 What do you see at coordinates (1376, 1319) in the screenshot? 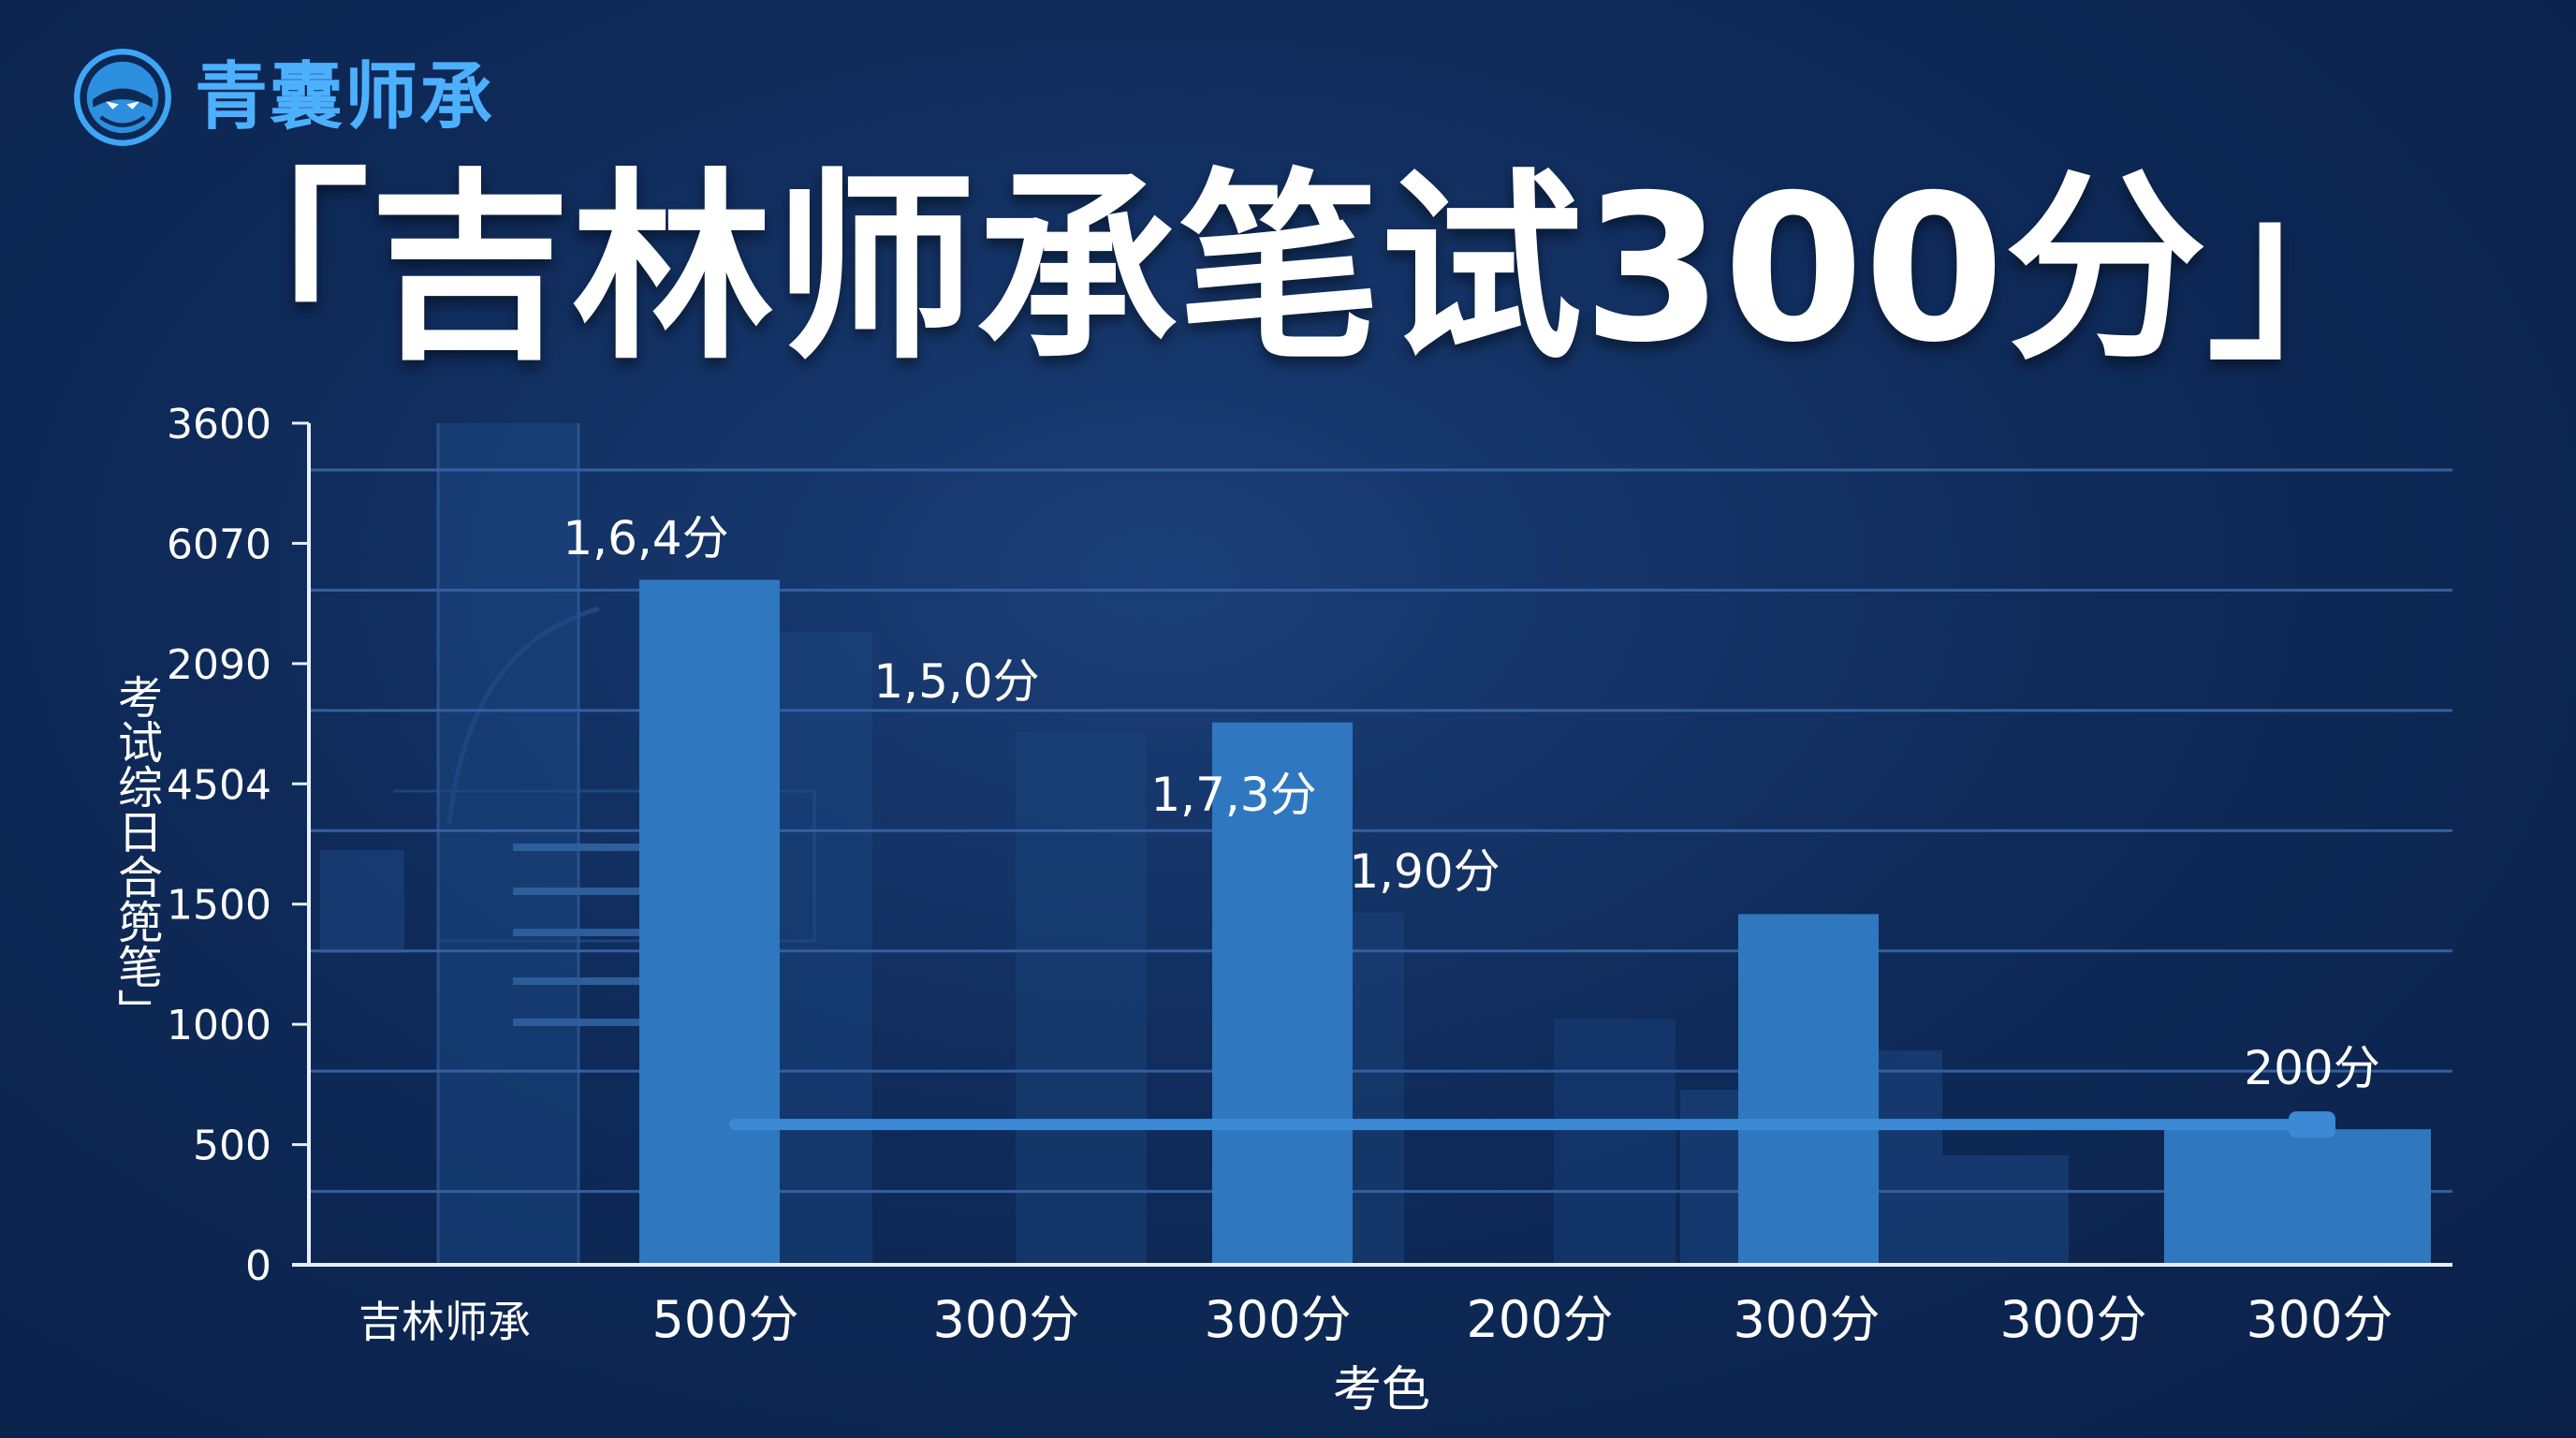
I see `chart-x-ticks: 吉林师承 500分 300分 300分 200分 300分 300分 300分` at bounding box center [1376, 1319].